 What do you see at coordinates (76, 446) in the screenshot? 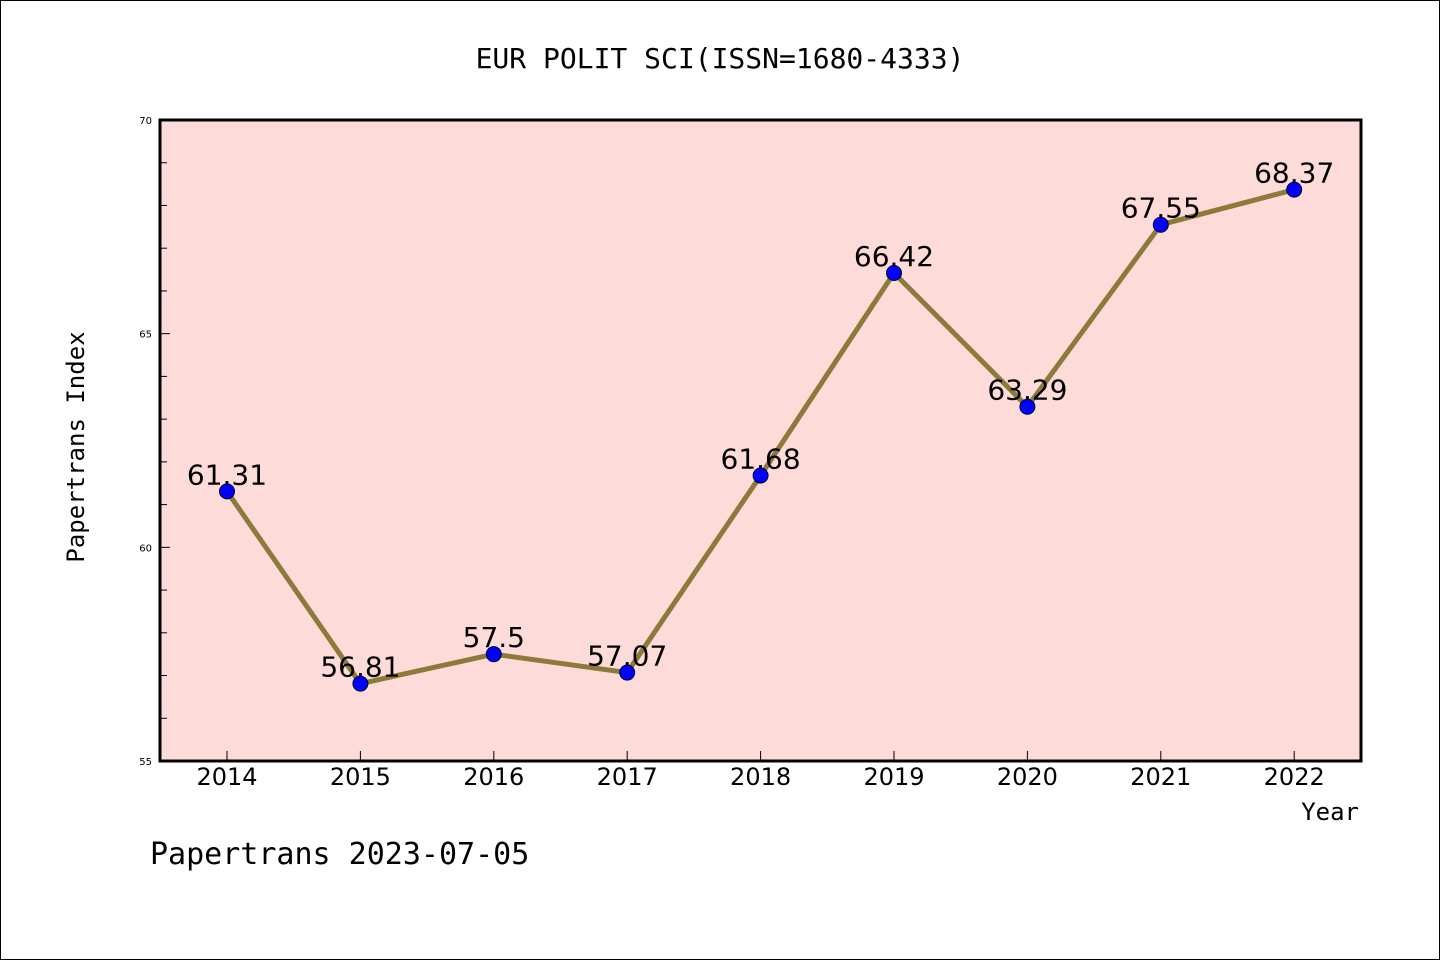
I see `y-axis-label: Papertrans Index` at bounding box center [76, 446].